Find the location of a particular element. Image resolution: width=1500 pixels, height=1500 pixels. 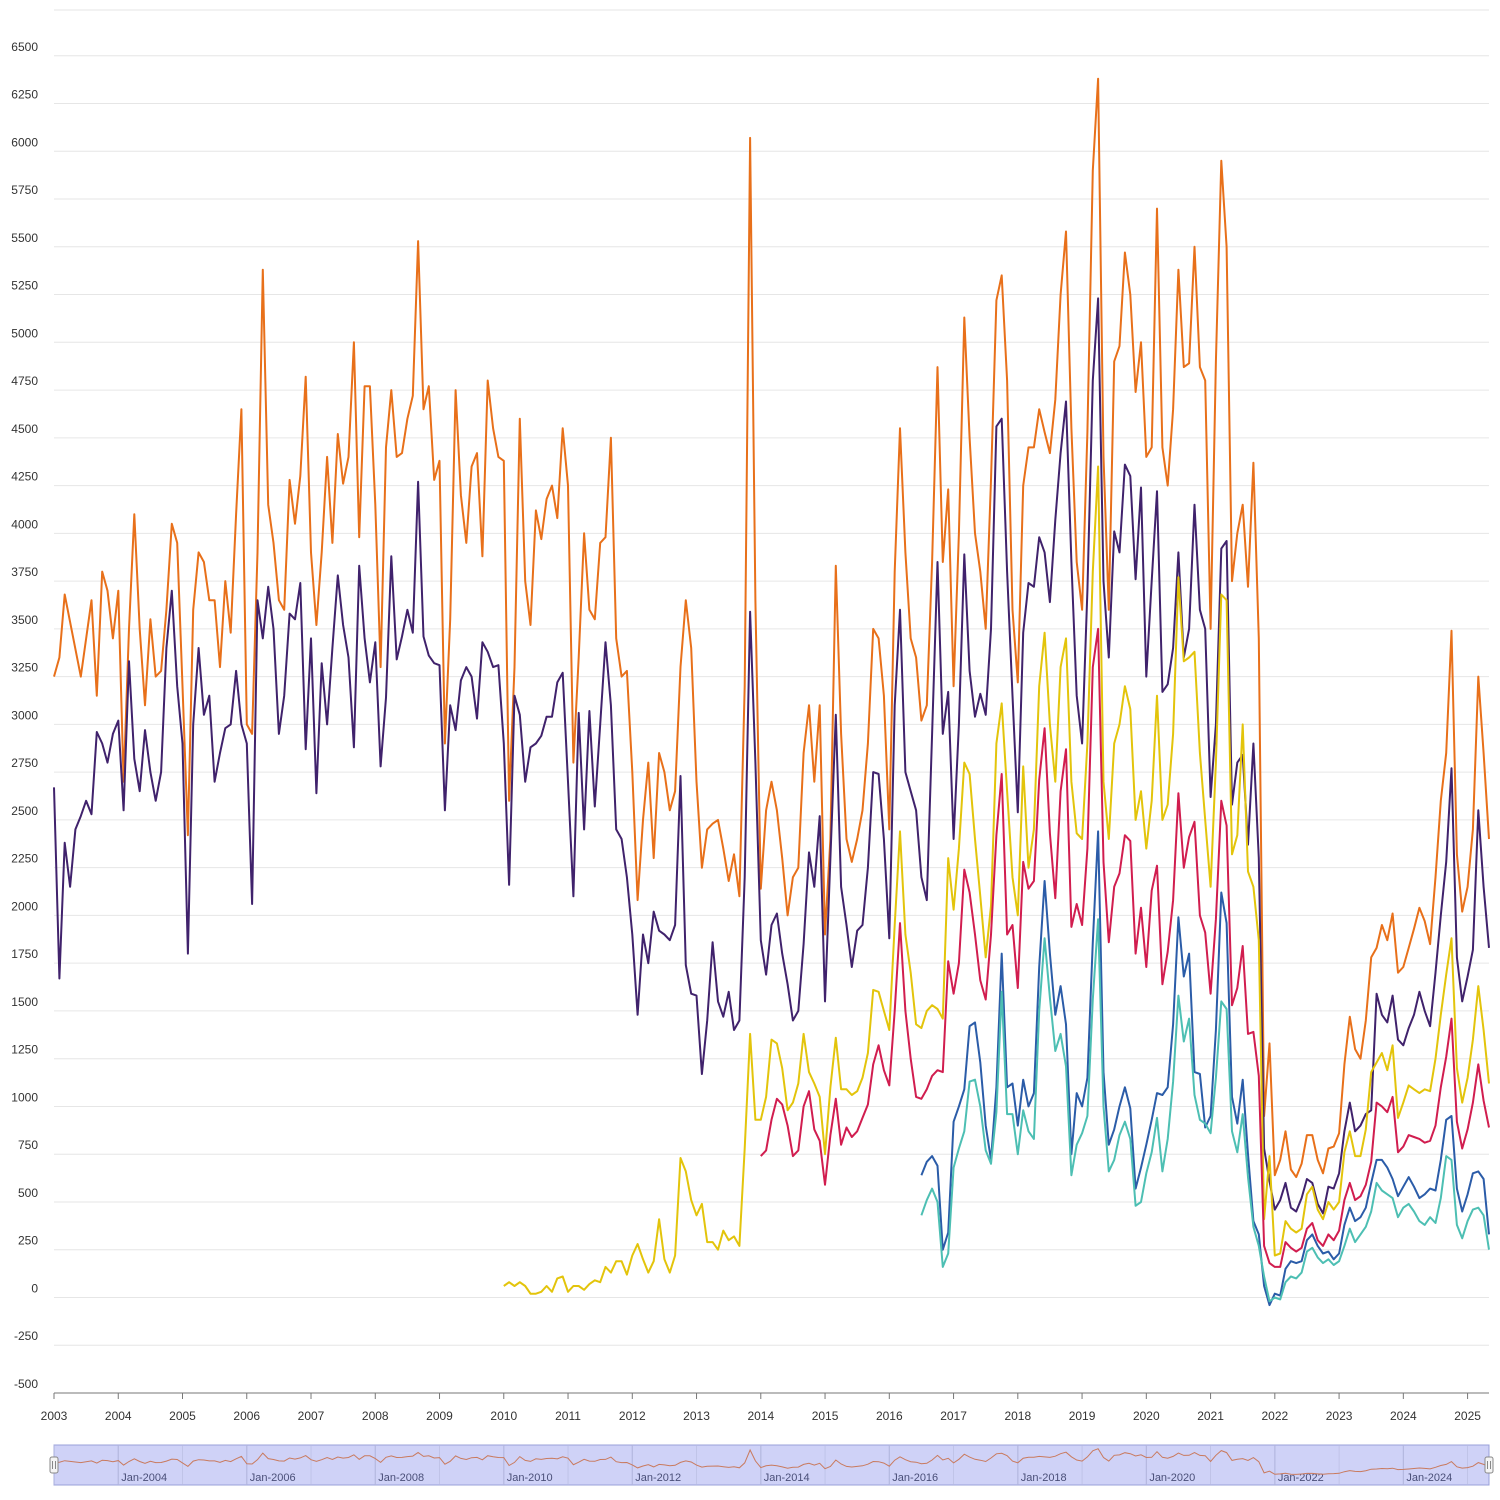

y-tick-label: 6250 is located at coordinates (24, 95).